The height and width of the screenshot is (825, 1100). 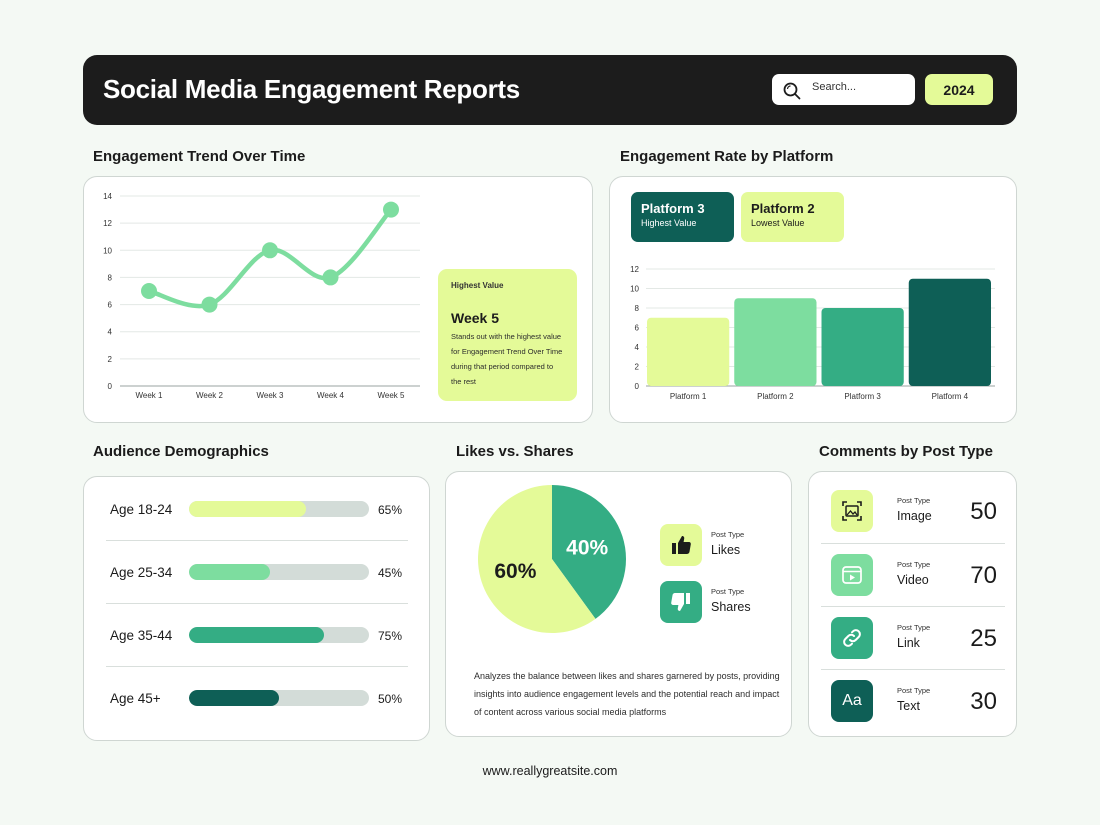 What do you see at coordinates (852, 511) in the screenshot?
I see `image-icon` at bounding box center [852, 511].